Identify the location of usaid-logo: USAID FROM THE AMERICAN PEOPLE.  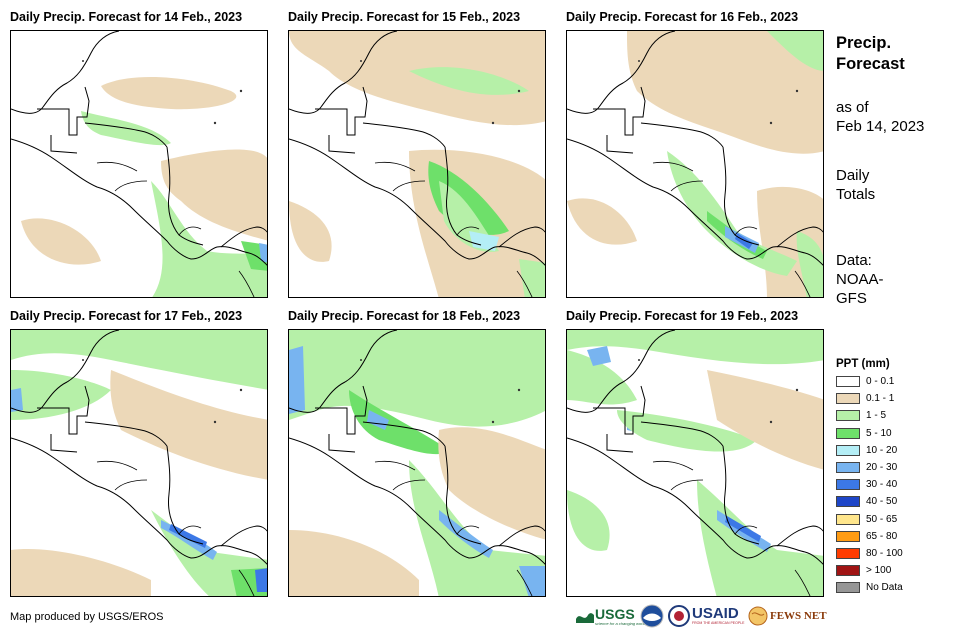
(718, 616).